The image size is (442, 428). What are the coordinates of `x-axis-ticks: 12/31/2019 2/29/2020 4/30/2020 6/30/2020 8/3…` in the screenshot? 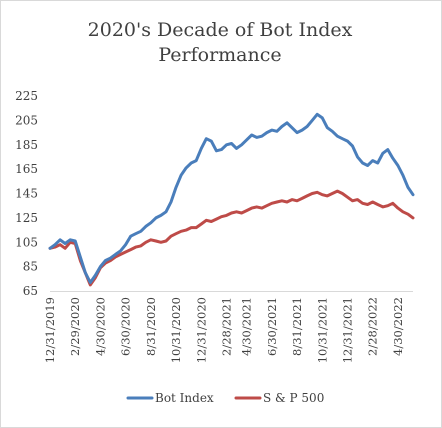 It's located at (224, 330).